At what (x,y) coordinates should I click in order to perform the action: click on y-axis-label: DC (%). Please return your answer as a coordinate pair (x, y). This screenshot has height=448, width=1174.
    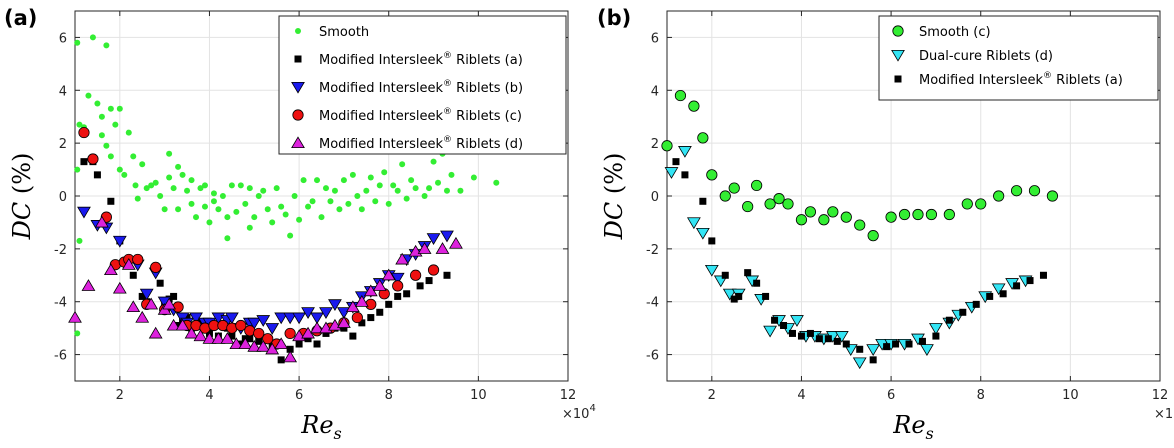
    Looking at the image, I should click on (614, 197).